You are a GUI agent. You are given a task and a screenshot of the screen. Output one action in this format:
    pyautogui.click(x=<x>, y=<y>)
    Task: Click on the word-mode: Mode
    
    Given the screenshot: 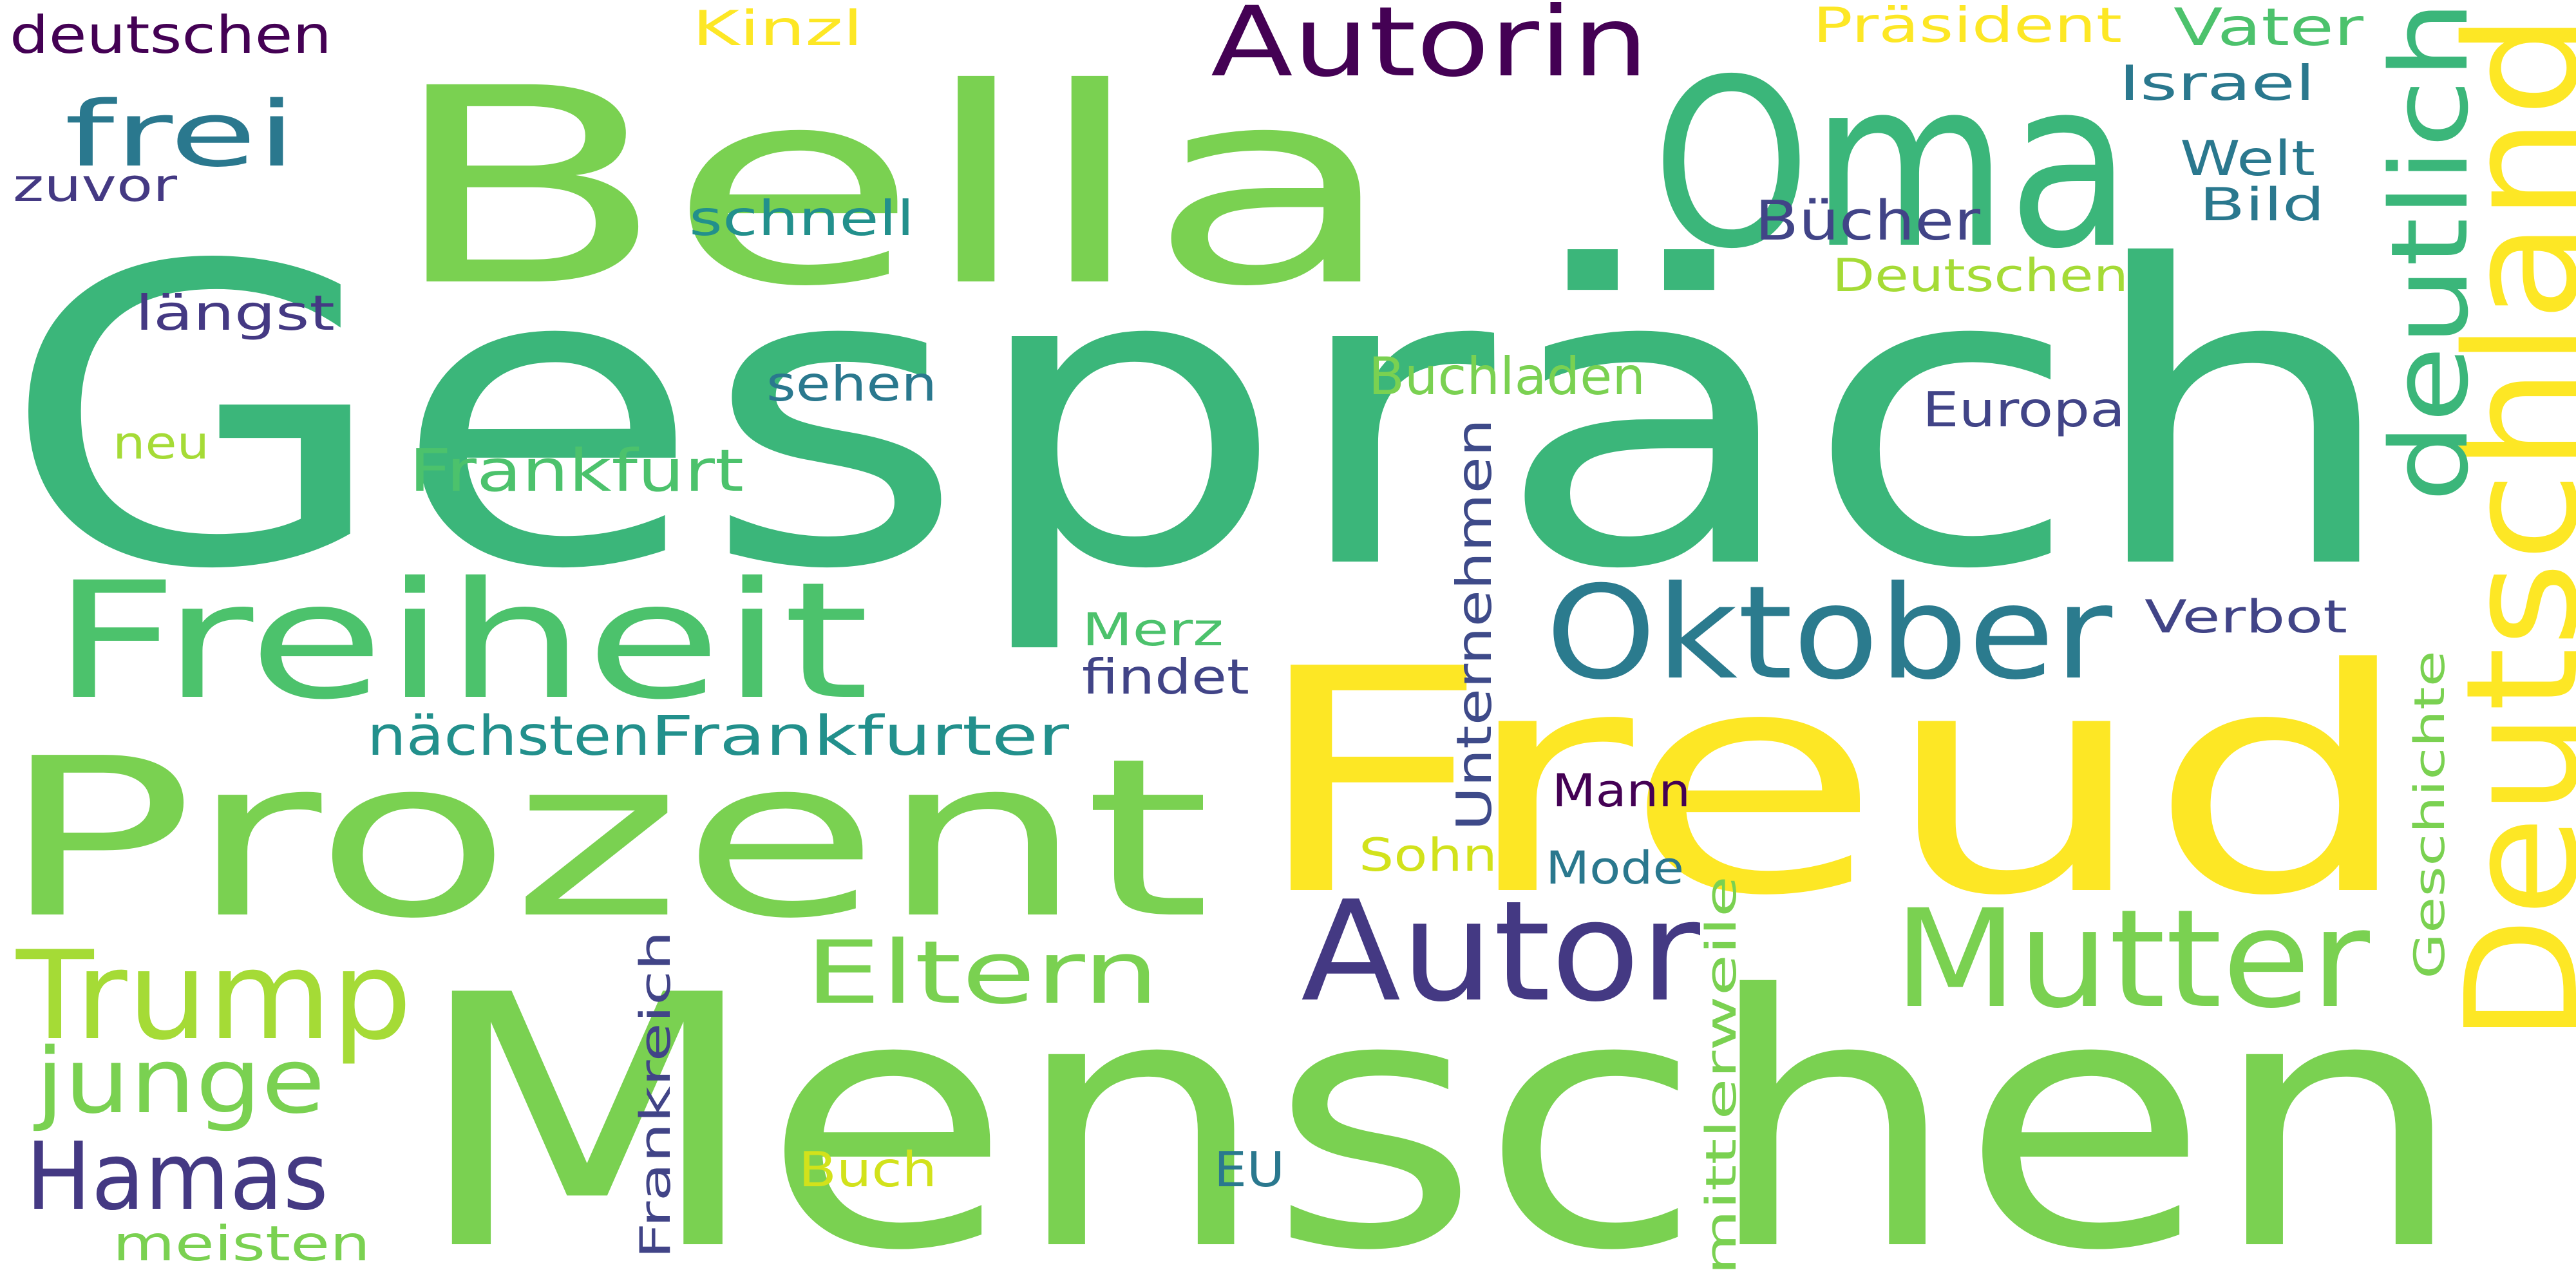 What is the action you would take?
    pyautogui.click(x=1615, y=869)
    